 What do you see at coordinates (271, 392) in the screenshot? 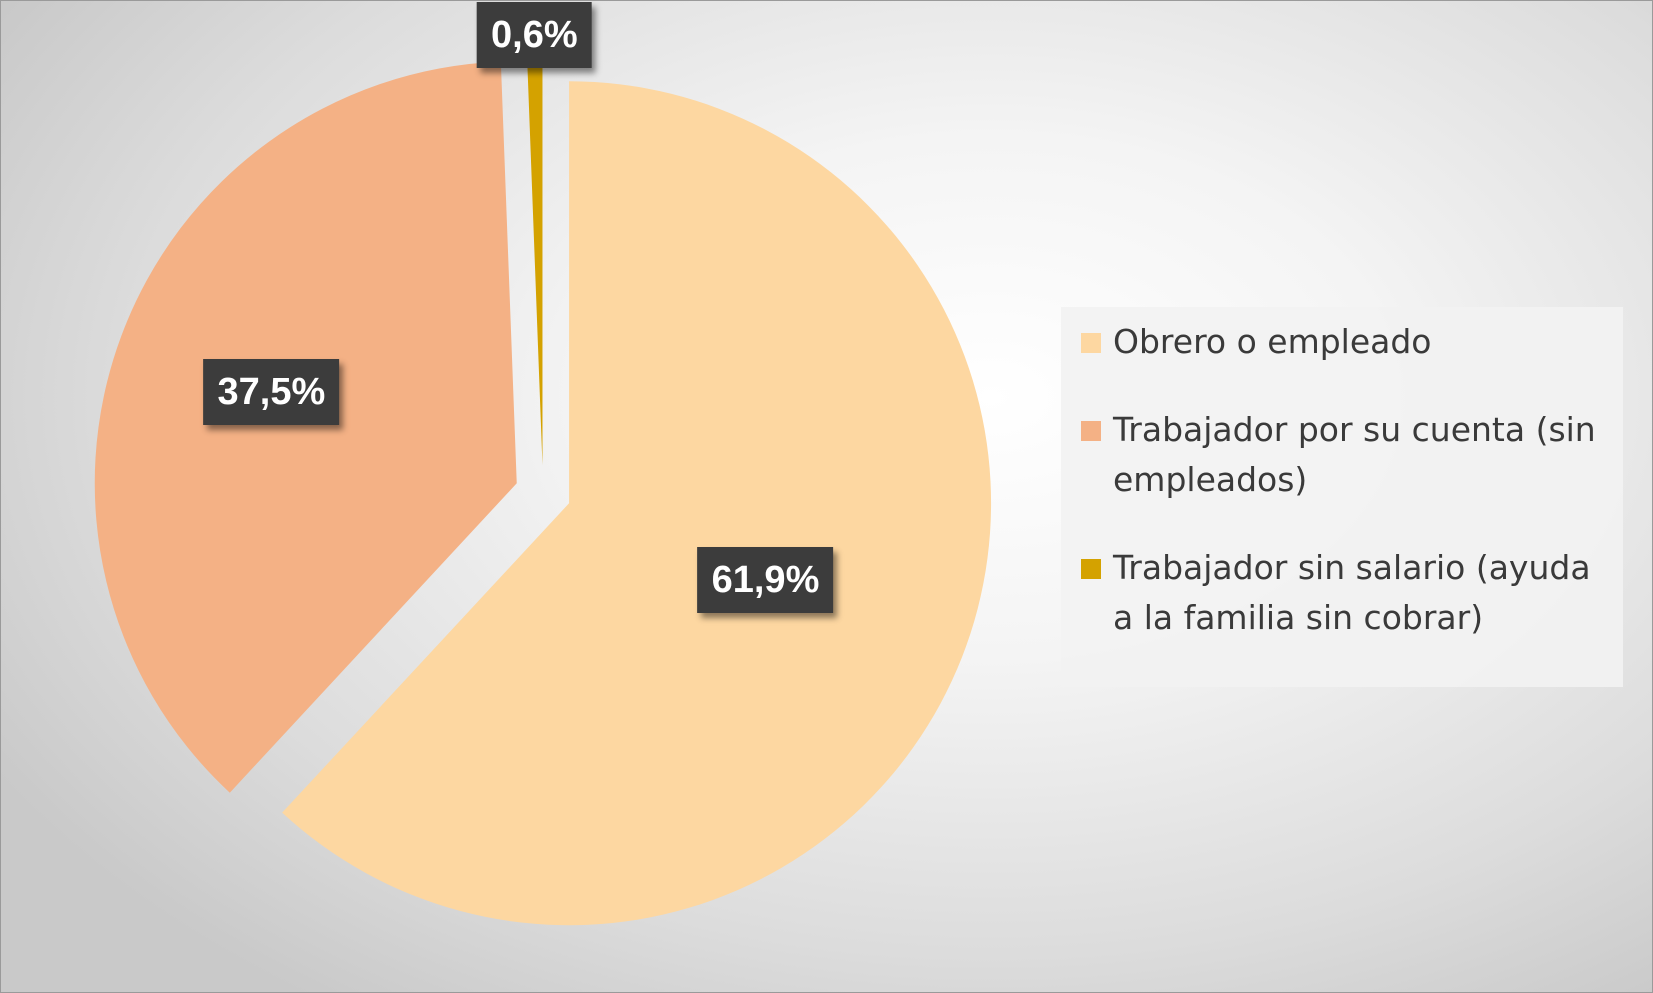
I see `data-label-trabajador-cuenta: 37,5%` at bounding box center [271, 392].